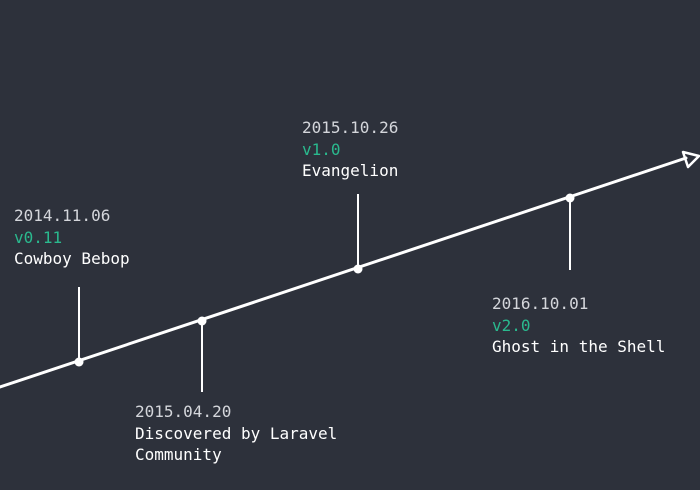 The height and width of the screenshot is (490, 700). I want to click on event-label-1: 2014.11.06 v0.11 Cowboy Bebop, so click(72, 237).